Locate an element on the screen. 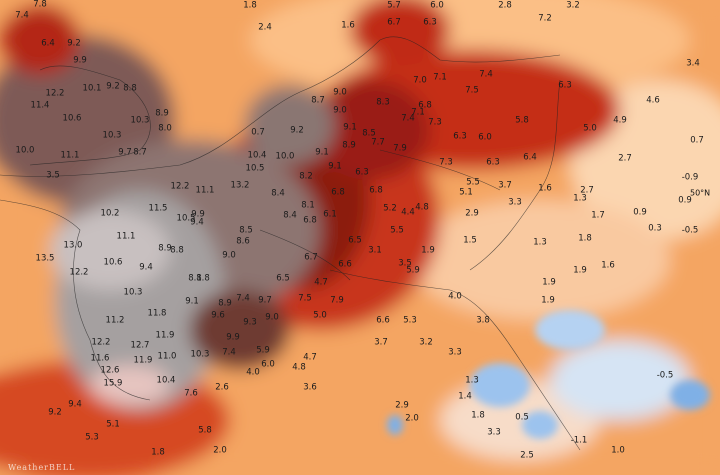 Image resolution: width=720 pixels, height=475 pixels. temperature-value: -1.1 is located at coordinates (579, 441).